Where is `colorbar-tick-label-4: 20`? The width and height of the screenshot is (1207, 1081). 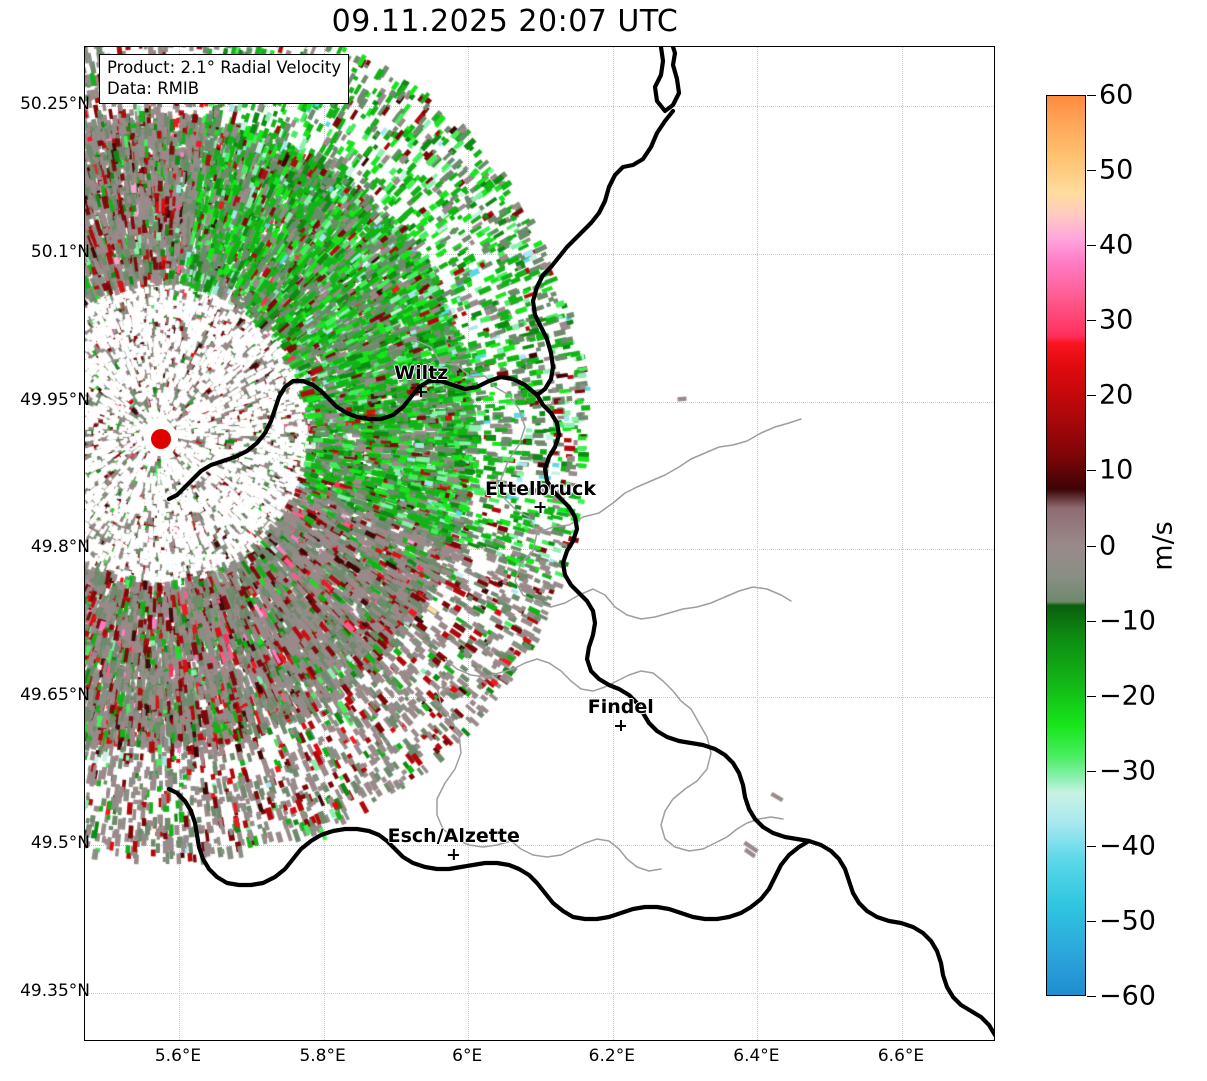
colorbar-tick-label-4: 20 is located at coordinates (1116, 395).